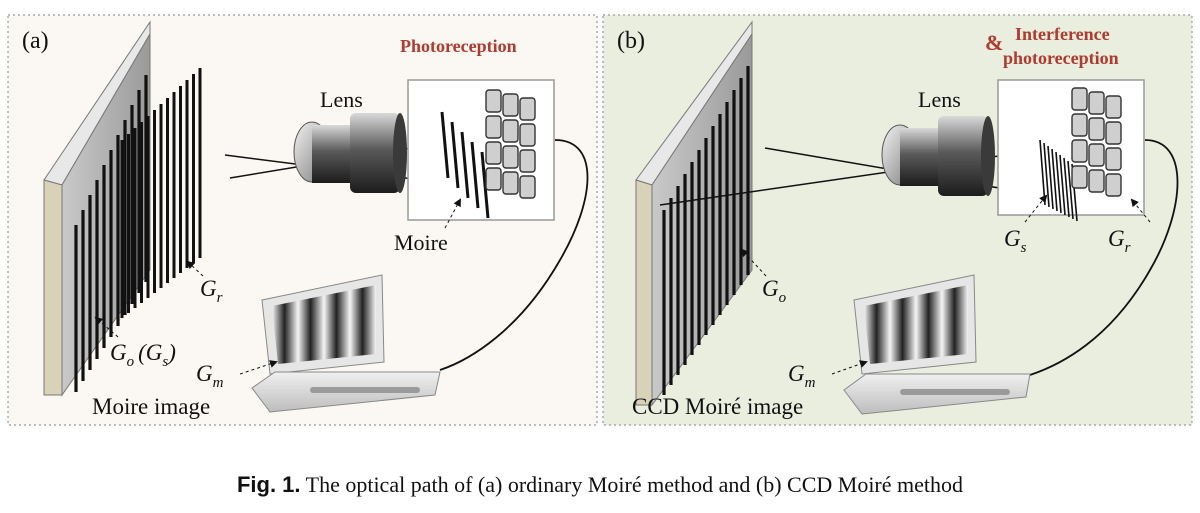  I want to click on go-gs-label: Go (Gs), so click(143, 355).